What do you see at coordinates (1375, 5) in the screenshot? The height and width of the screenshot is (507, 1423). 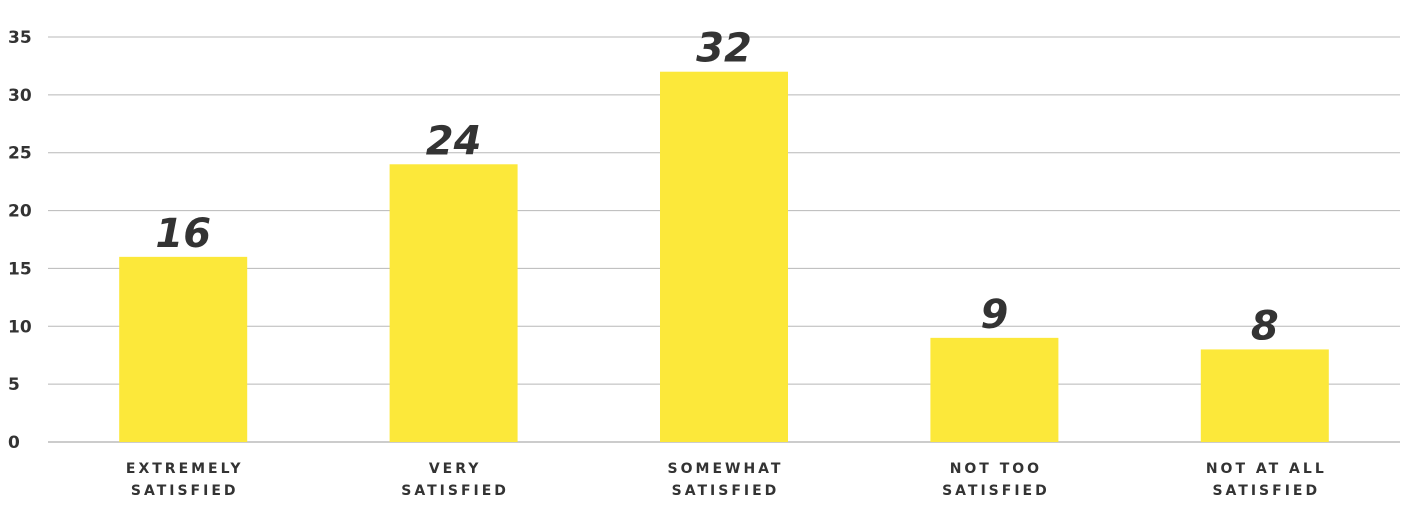 I see `decorative-circle-icon` at bounding box center [1375, 5].